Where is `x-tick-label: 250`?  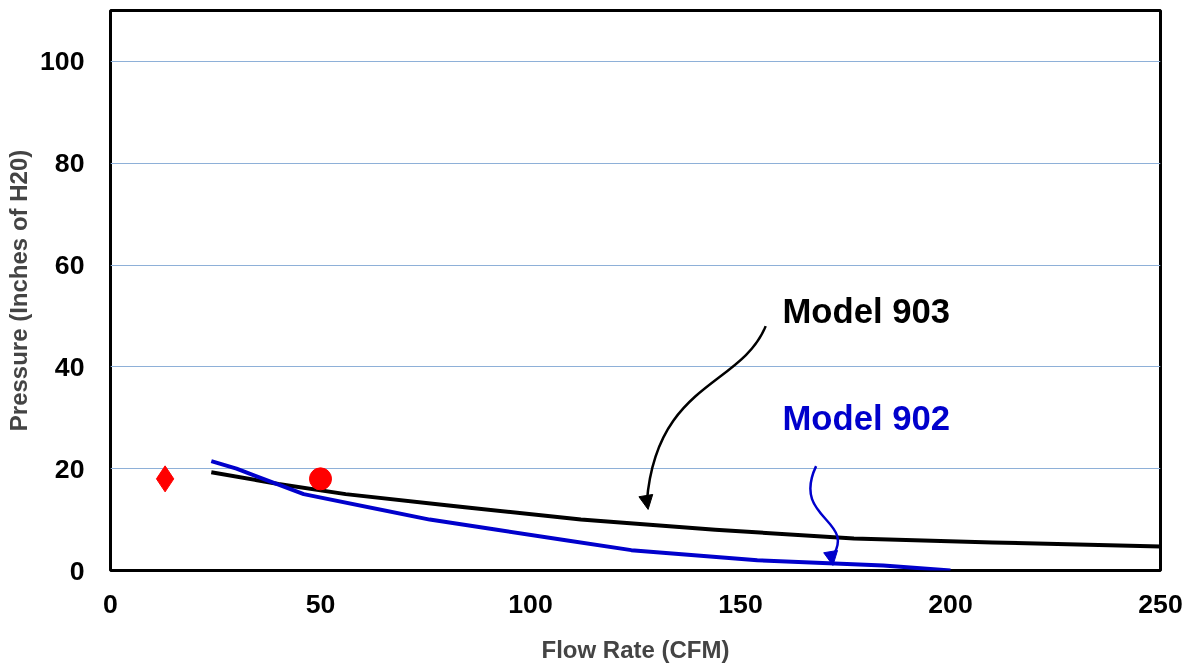 x-tick-label: 250 is located at coordinates (1160, 603).